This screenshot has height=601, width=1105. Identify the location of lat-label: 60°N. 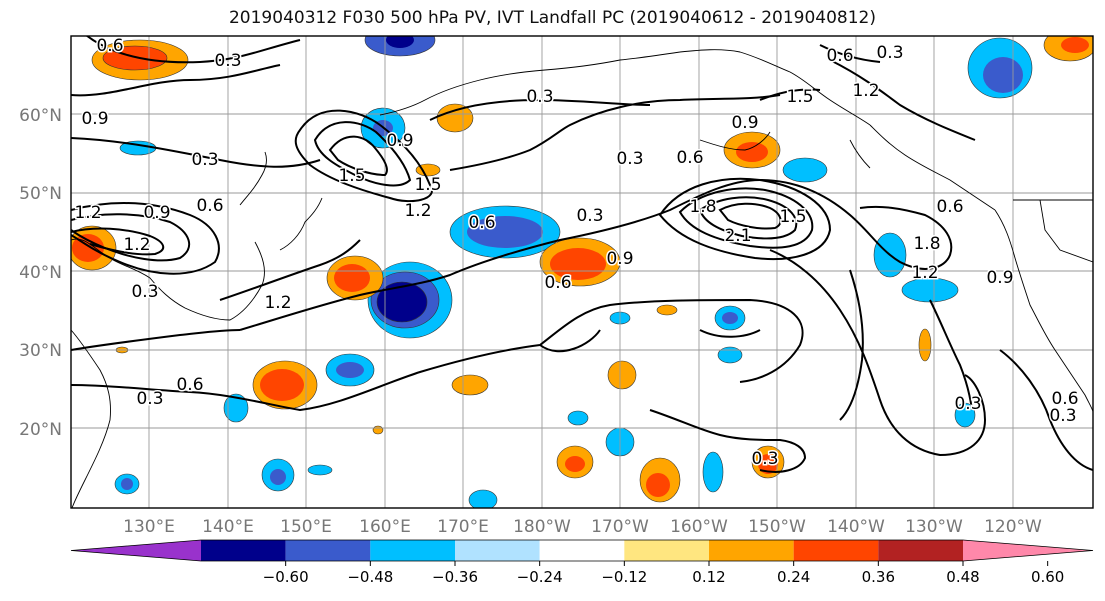
(40, 116).